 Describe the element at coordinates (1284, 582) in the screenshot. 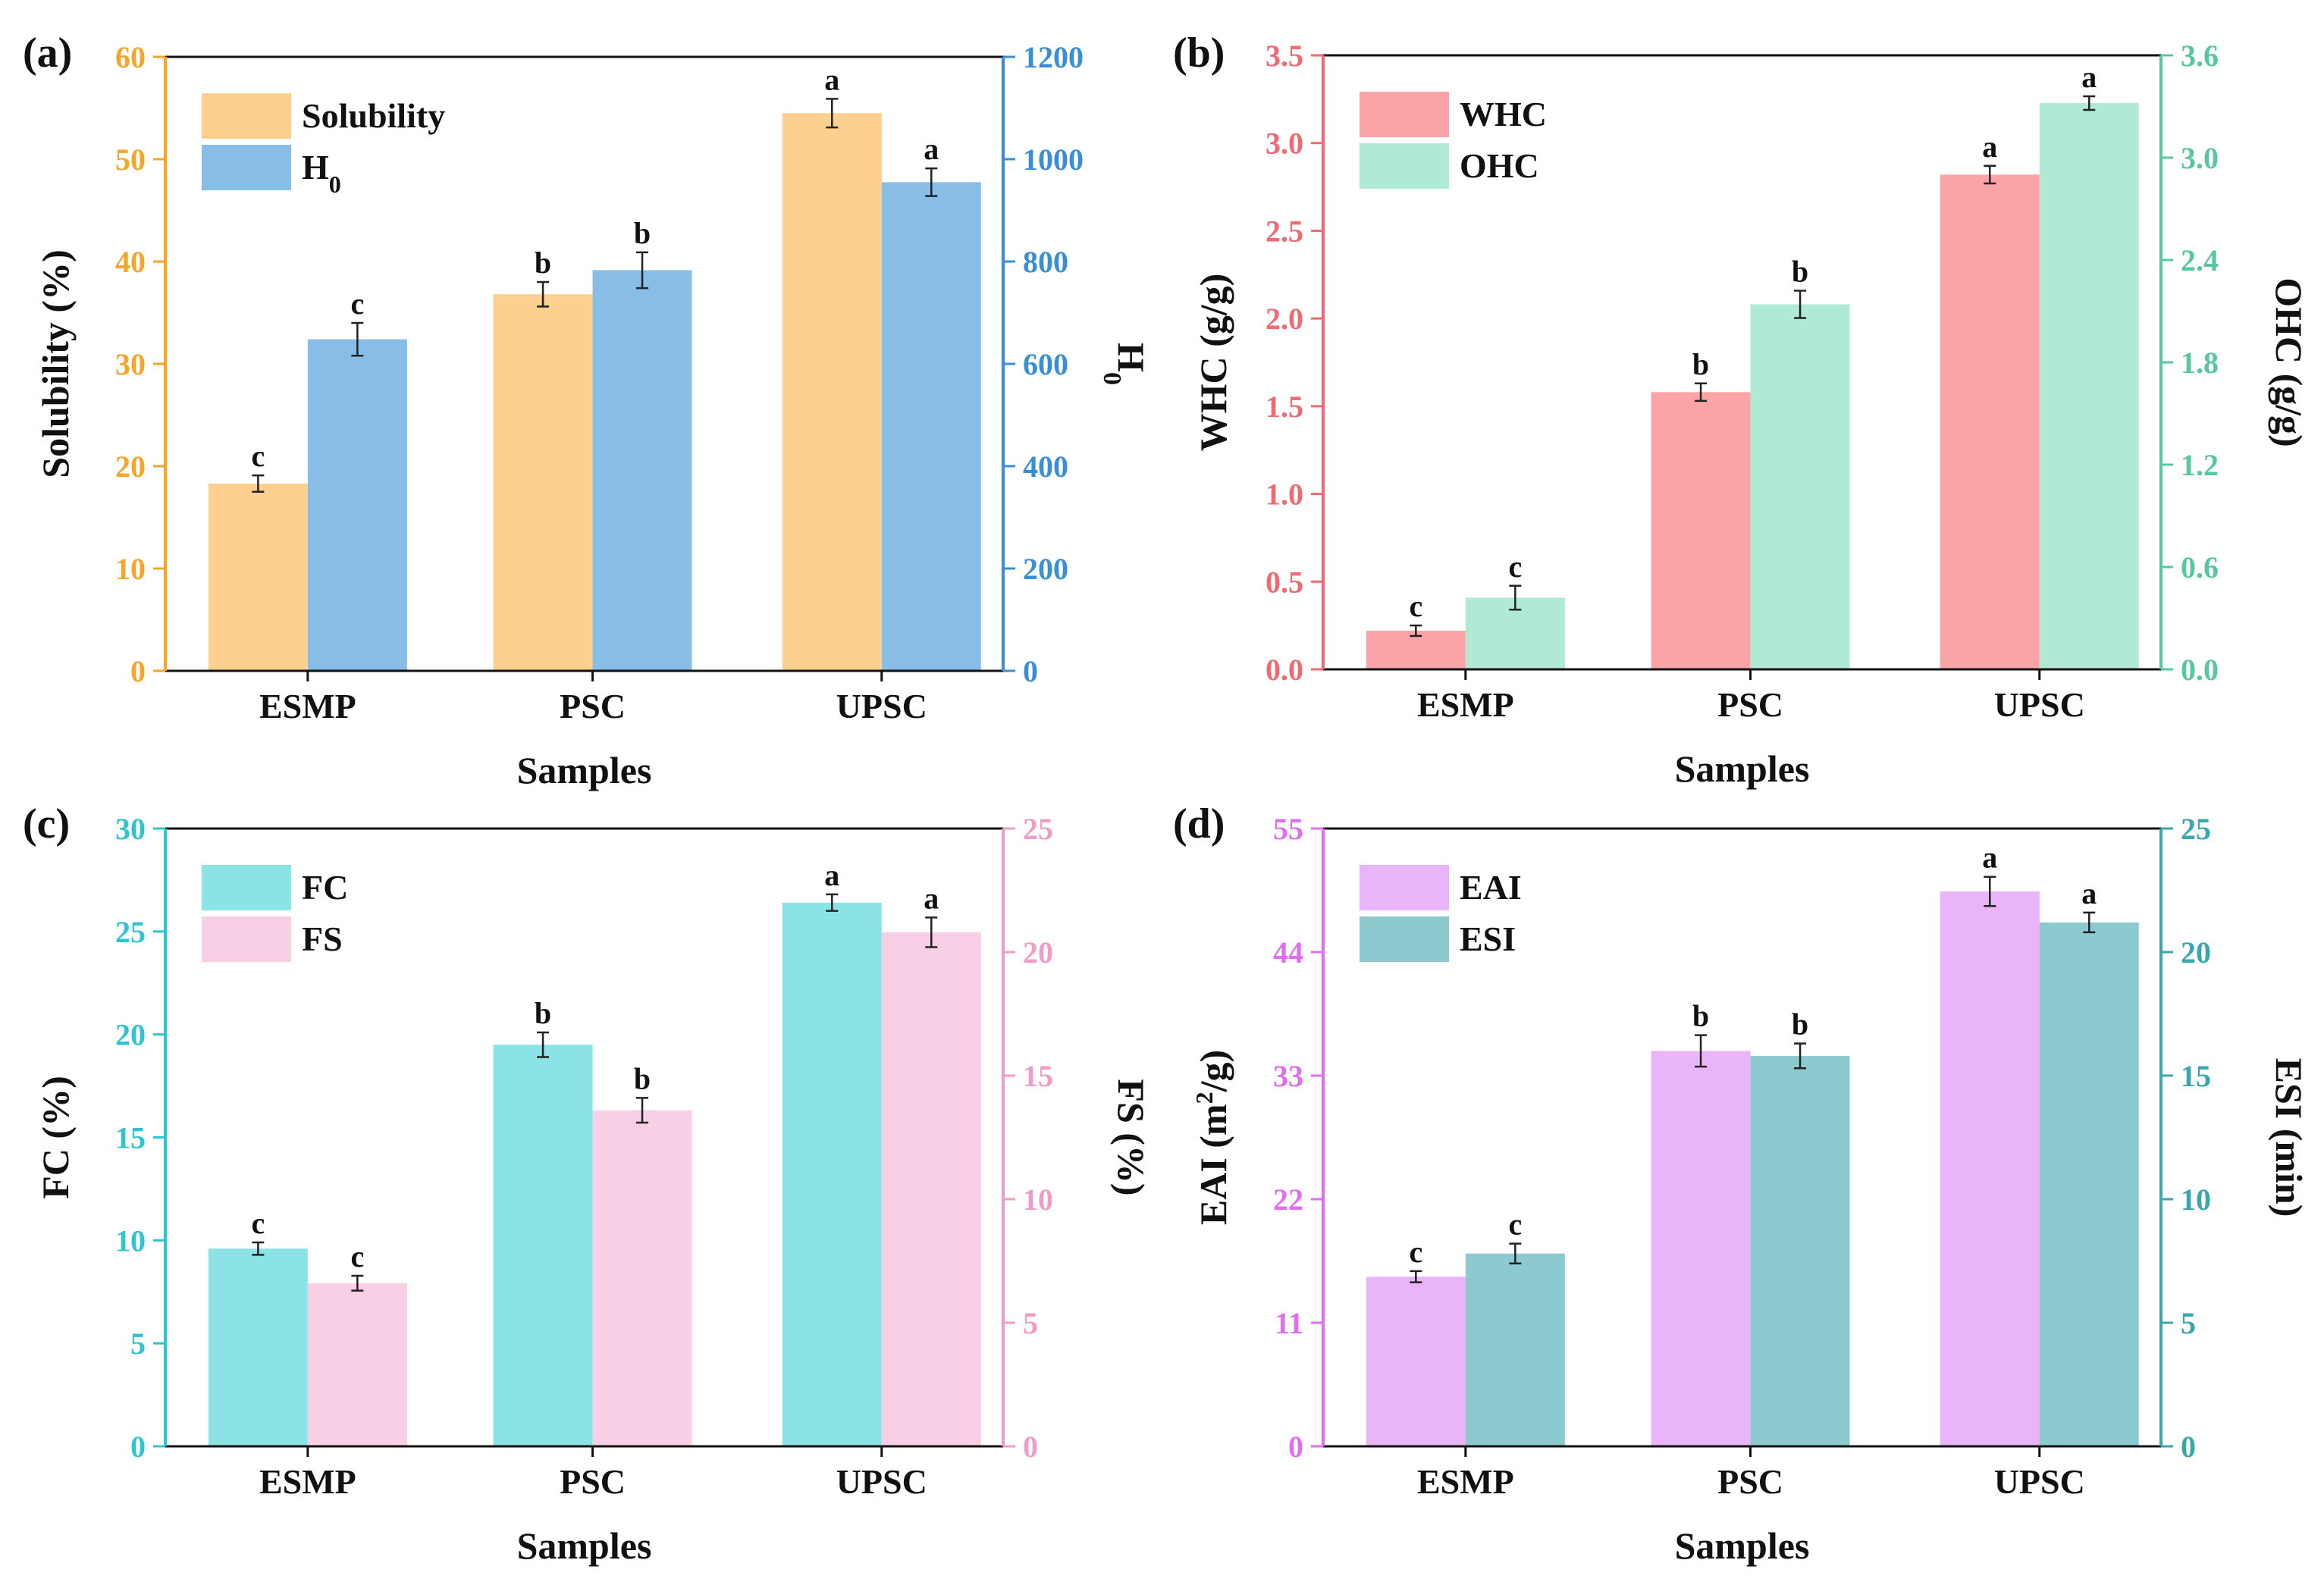

I see `tick-label-left: 0.5` at that location.